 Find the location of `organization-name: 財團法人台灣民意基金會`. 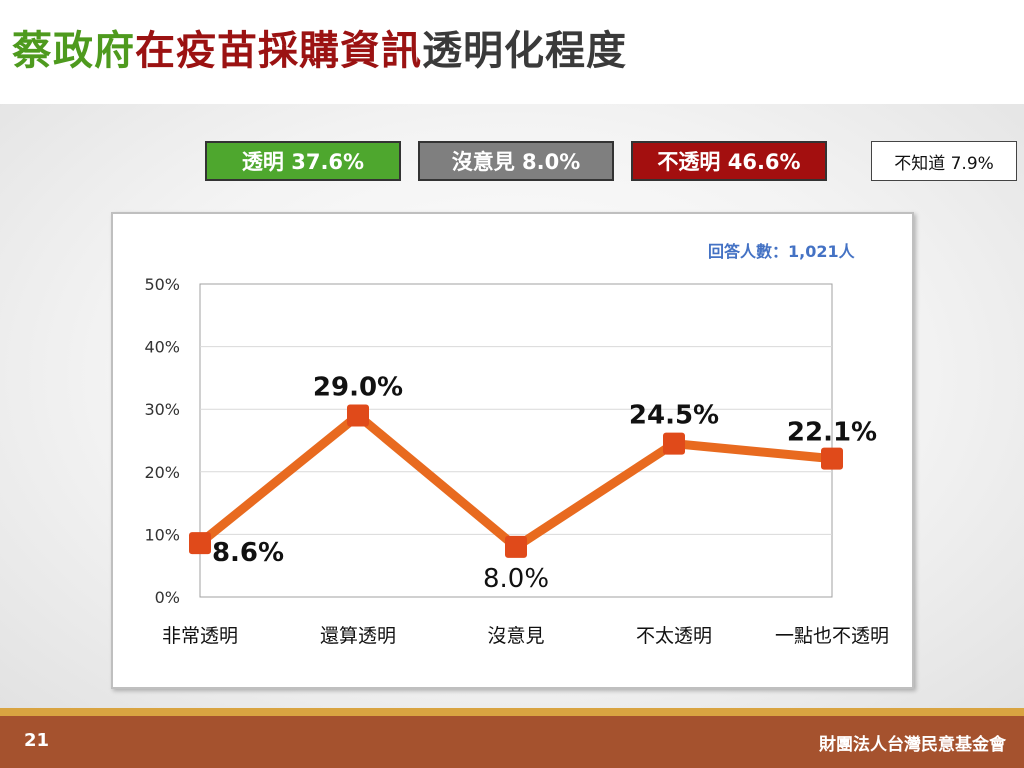

organization-name: 財團法人台灣民意基金會 is located at coordinates (912, 745).